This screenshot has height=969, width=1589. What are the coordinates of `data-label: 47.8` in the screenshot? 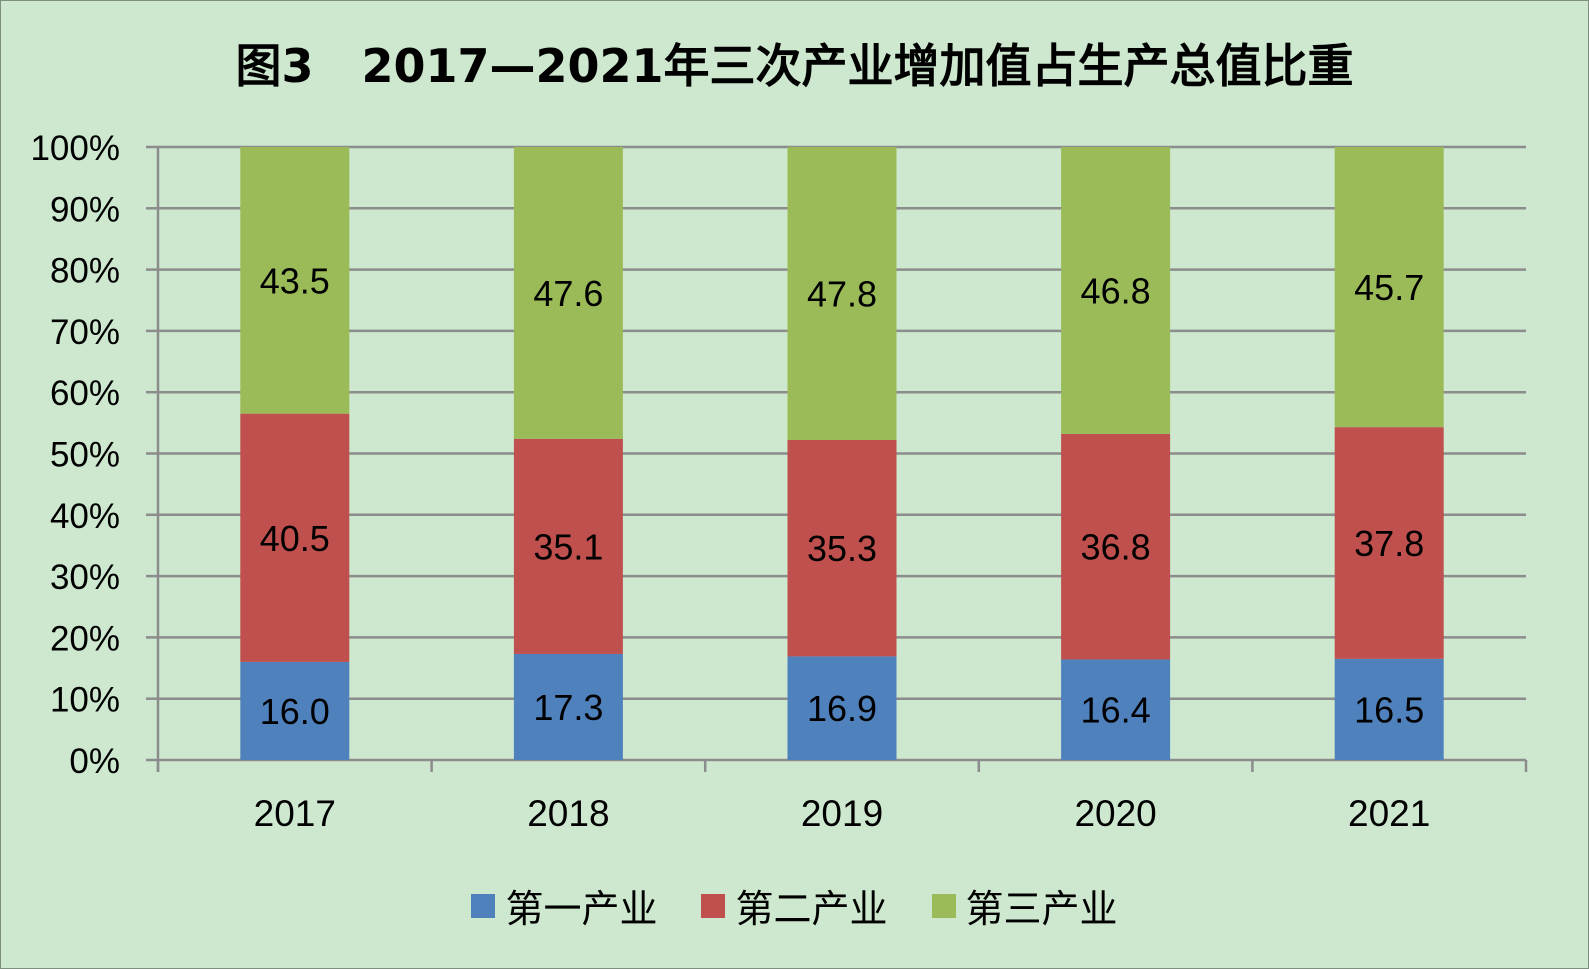 It's located at (842, 294).